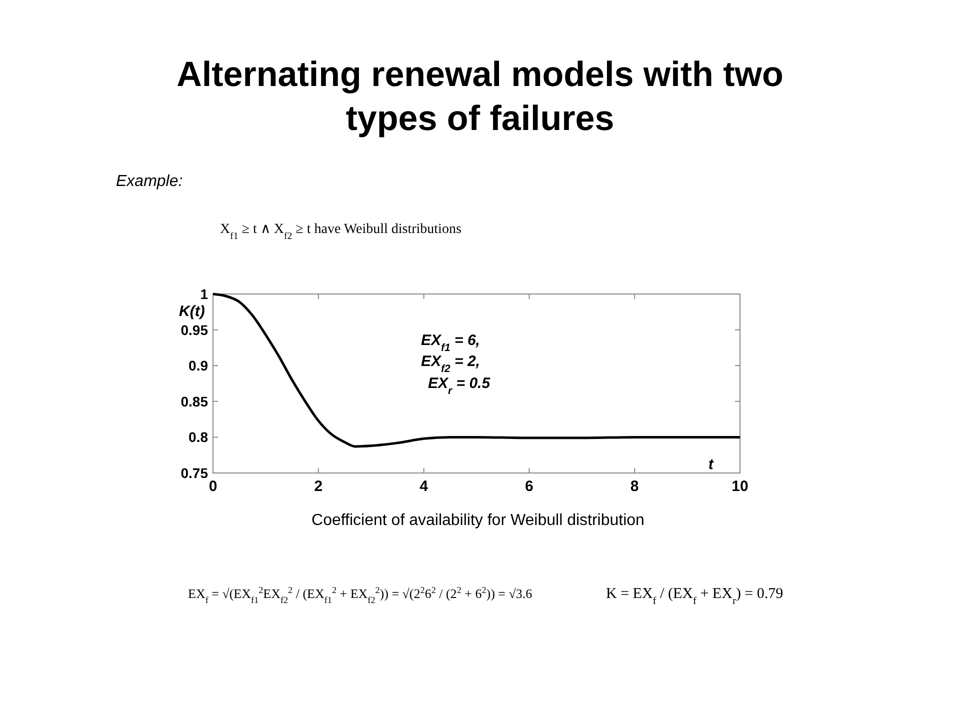 This screenshot has width=960, height=720. What do you see at coordinates (695, 596) in the screenshot?
I see `text: K = EX$_{f}$ / (EX$_{f}$ + EX$_{r}$) = 0.79` at bounding box center [695, 596].